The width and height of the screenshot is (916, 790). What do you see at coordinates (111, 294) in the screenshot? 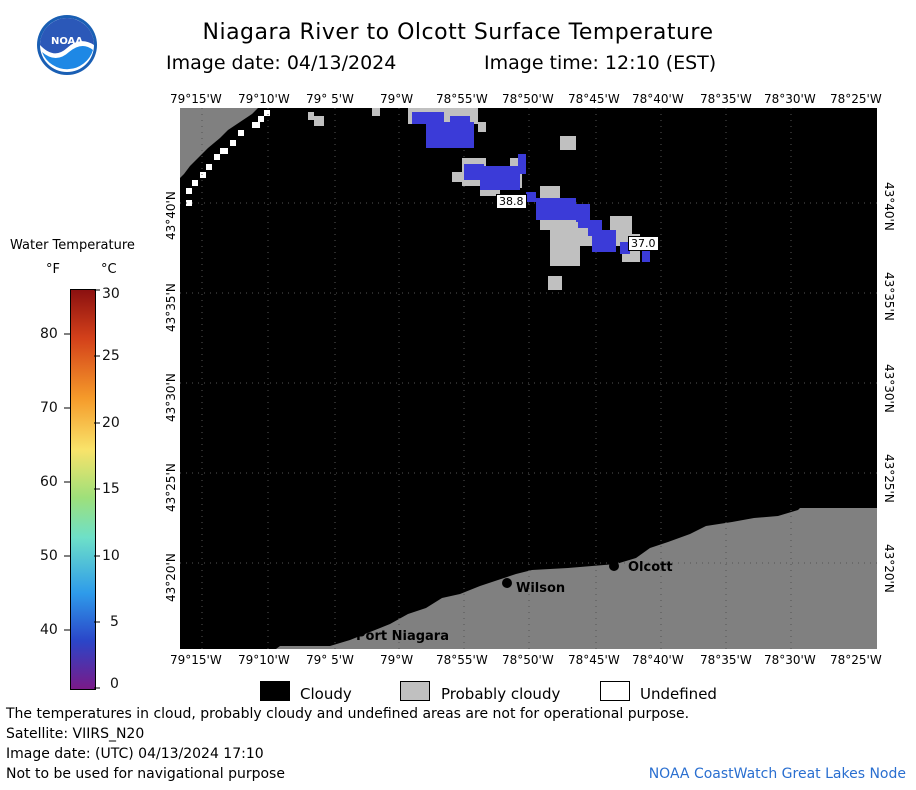
I see `c-tick: 30` at bounding box center [111, 294].